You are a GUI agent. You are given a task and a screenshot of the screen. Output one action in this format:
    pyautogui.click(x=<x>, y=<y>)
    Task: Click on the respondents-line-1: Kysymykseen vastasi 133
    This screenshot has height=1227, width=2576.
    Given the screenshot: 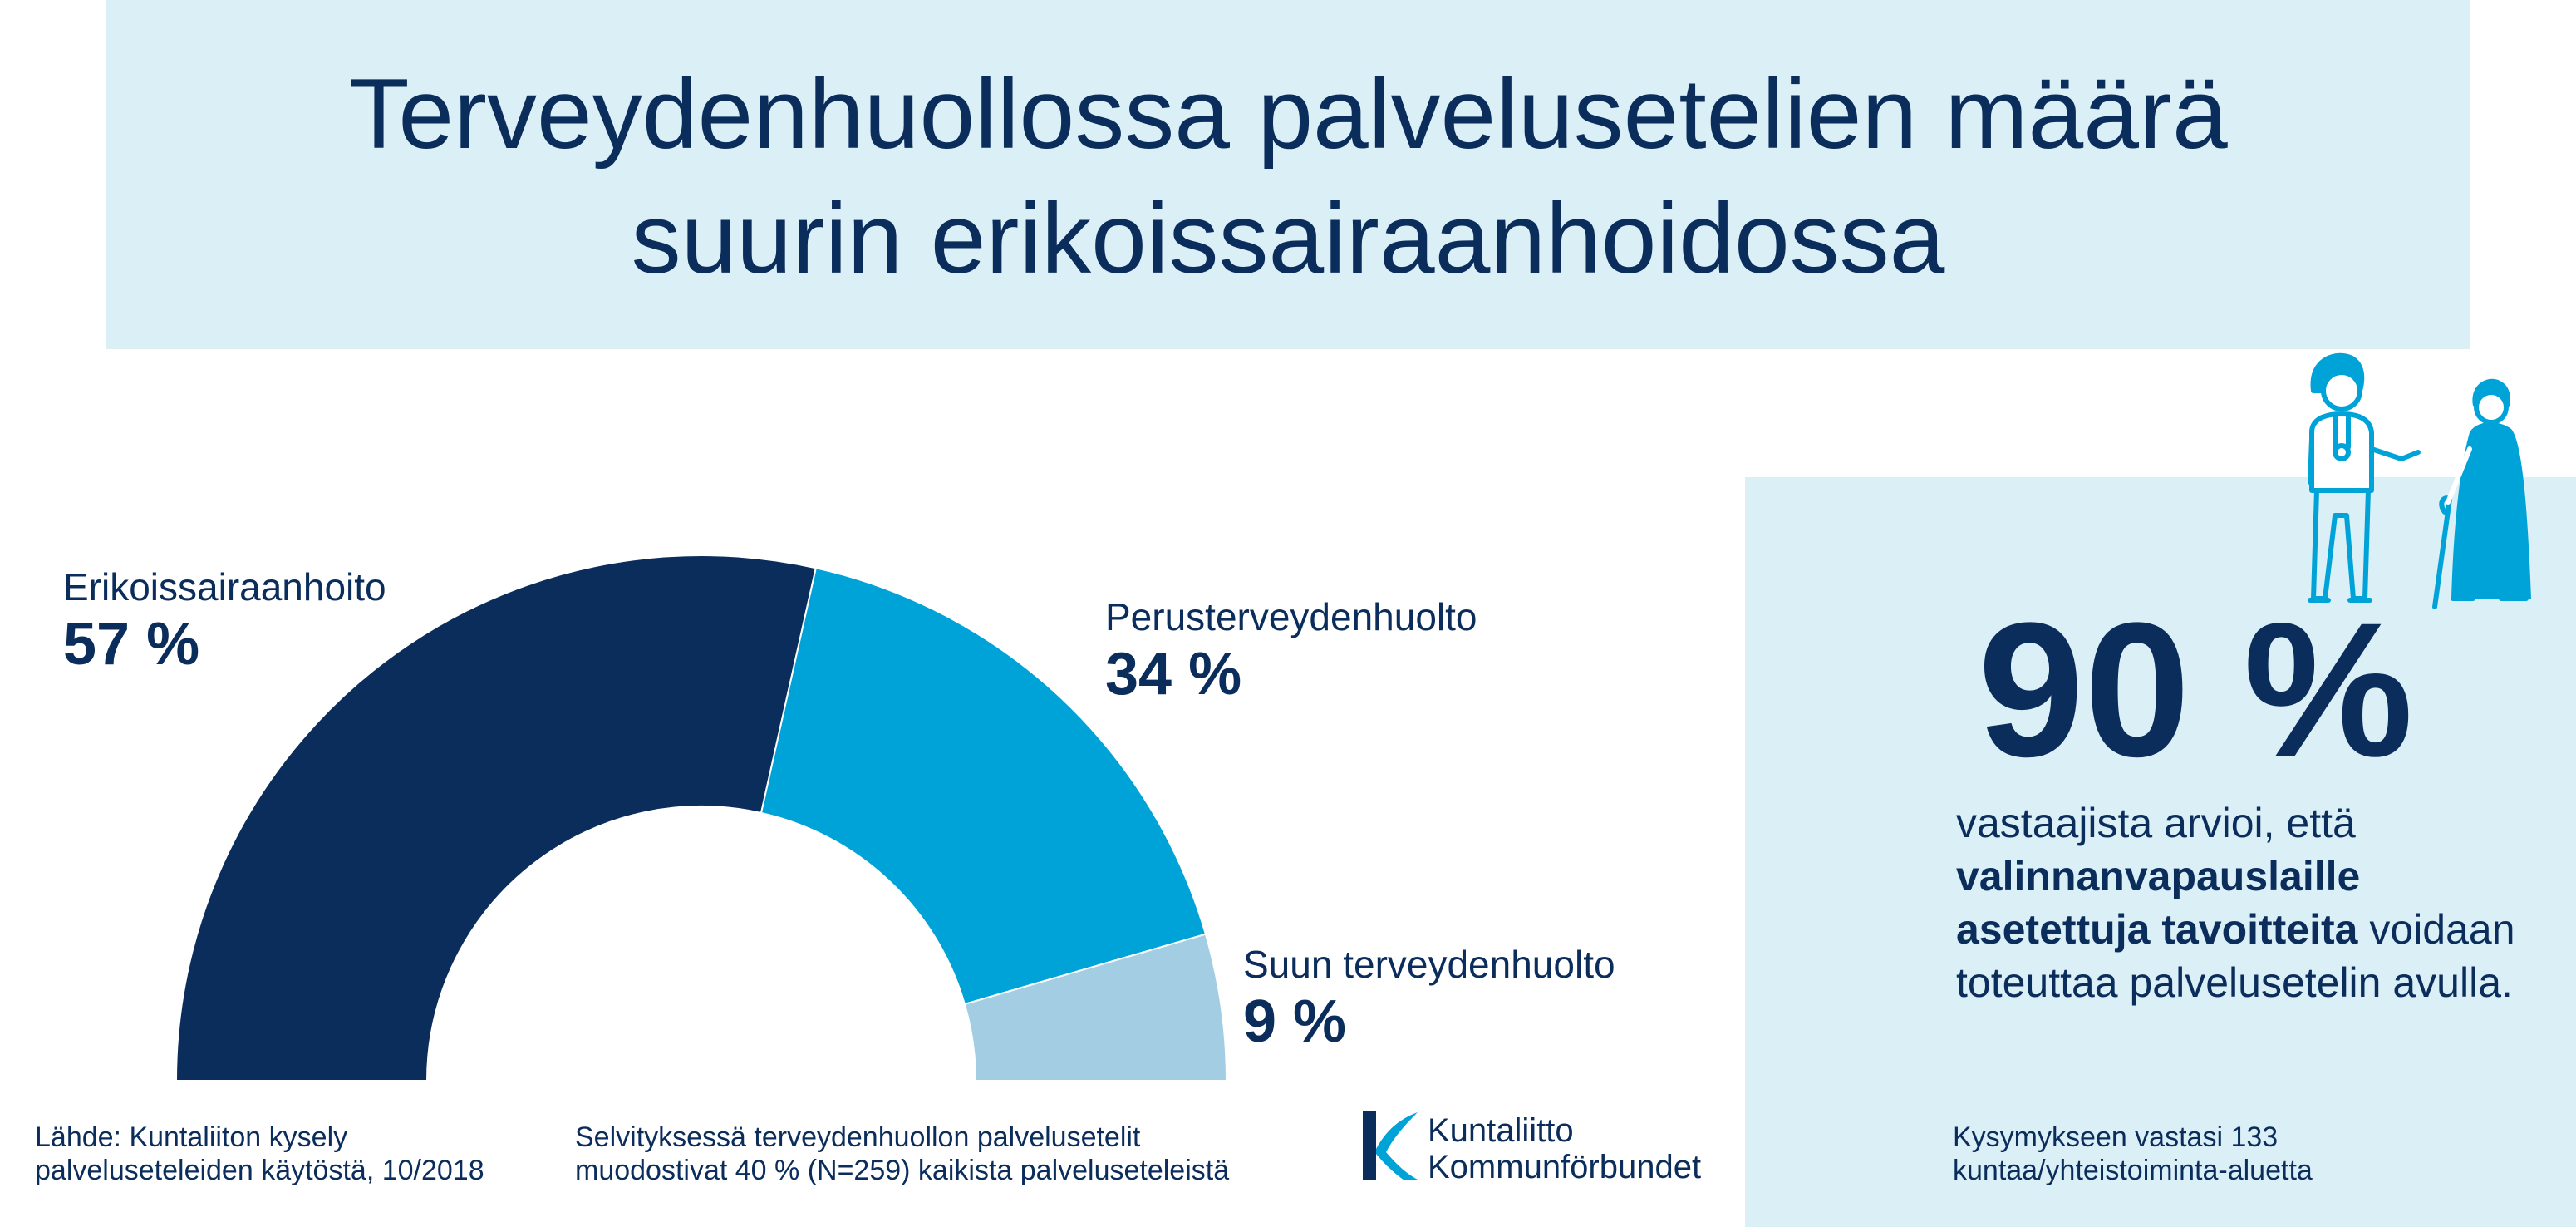 What is the action you would take?
    pyautogui.click(x=2116, y=1137)
    